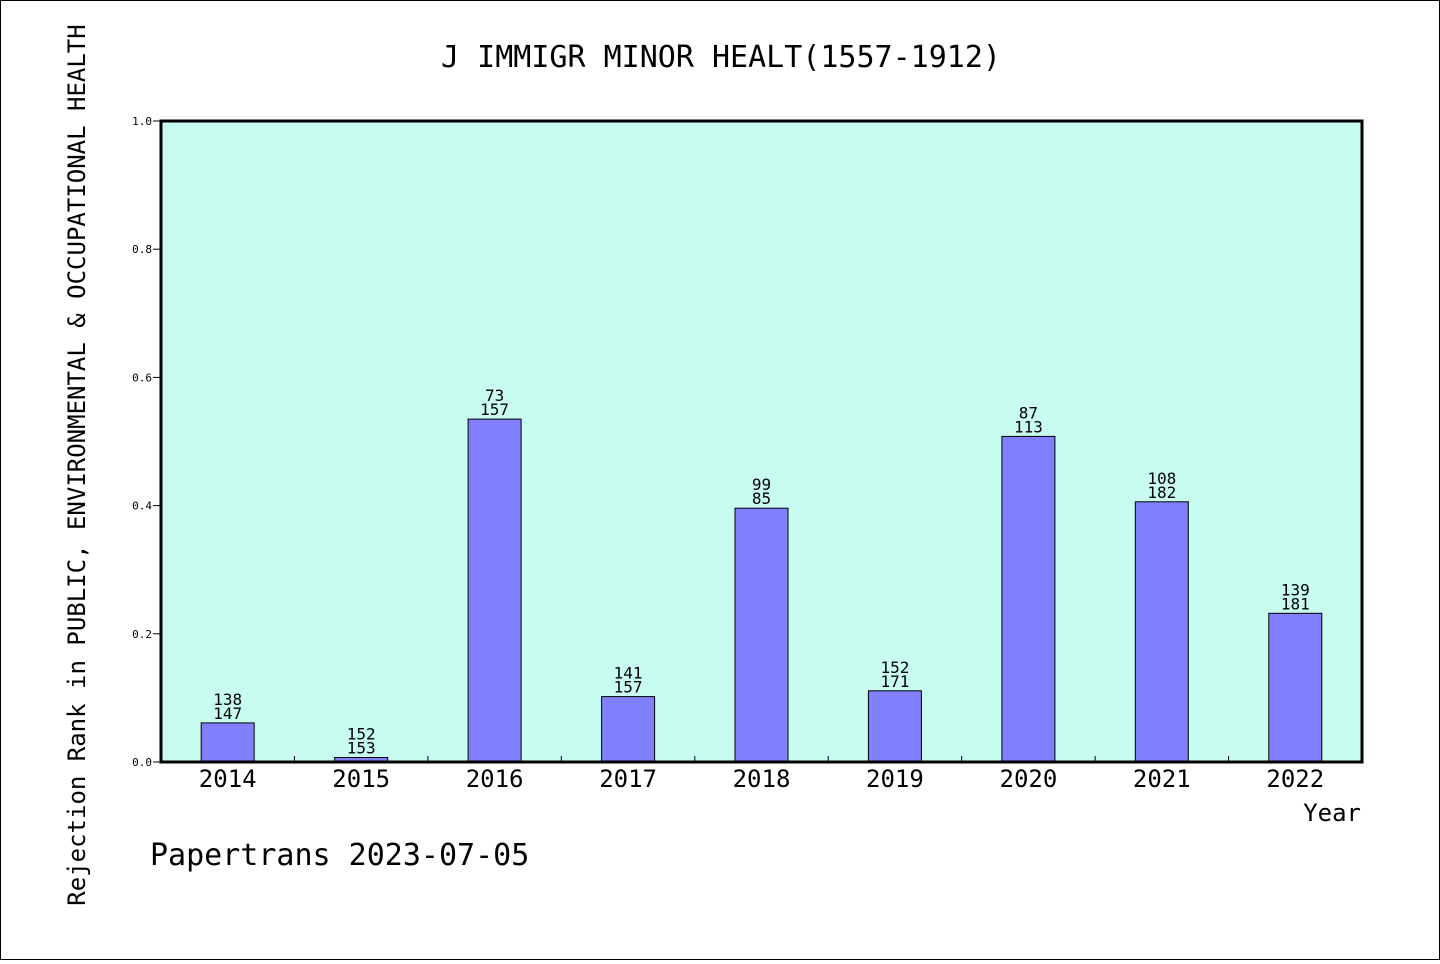 This screenshot has width=1440, height=964. What do you see at coordinates (142, 762) in the screenshot?
I see `y-tick-label-0.0: 0.0` at bounding box center [142, 762].